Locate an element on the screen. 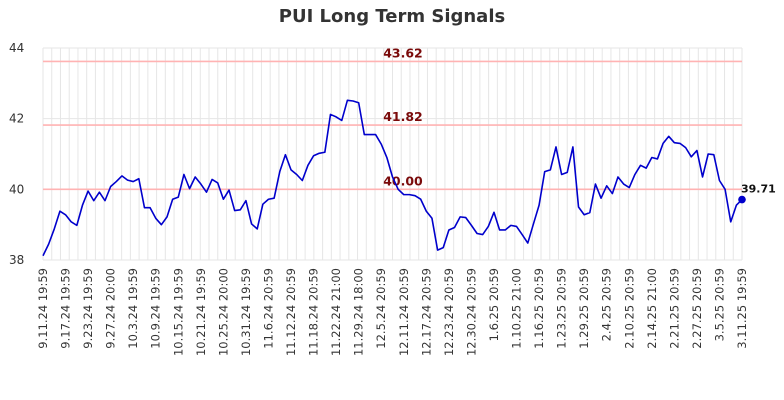 This screenshot has width=784, height=400. x-tick-label: 11.29.24 18:00 is located at coordinates (359, 312).